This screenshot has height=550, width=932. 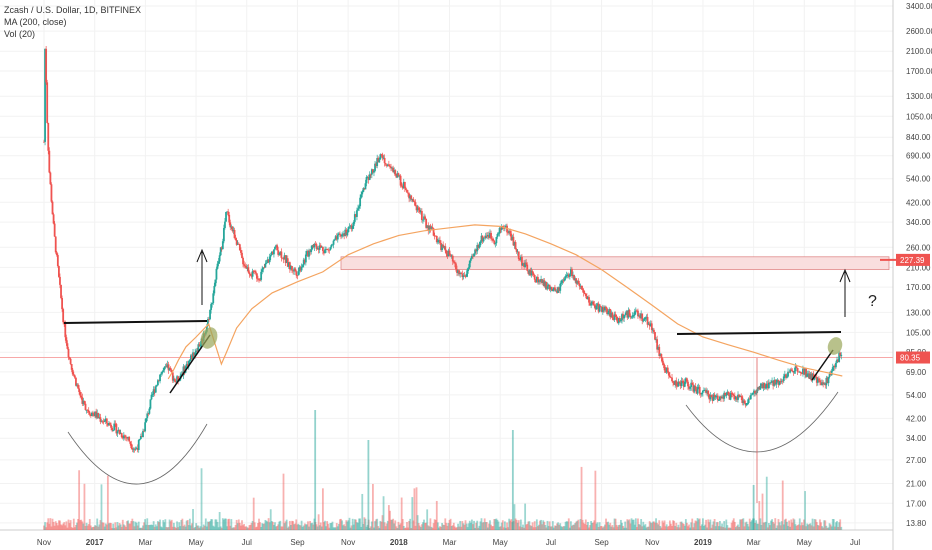 What do you see at coordinates (804, 542) in the screenshot?
I see `time-tick-label: May` at bounding box center [804, 542].